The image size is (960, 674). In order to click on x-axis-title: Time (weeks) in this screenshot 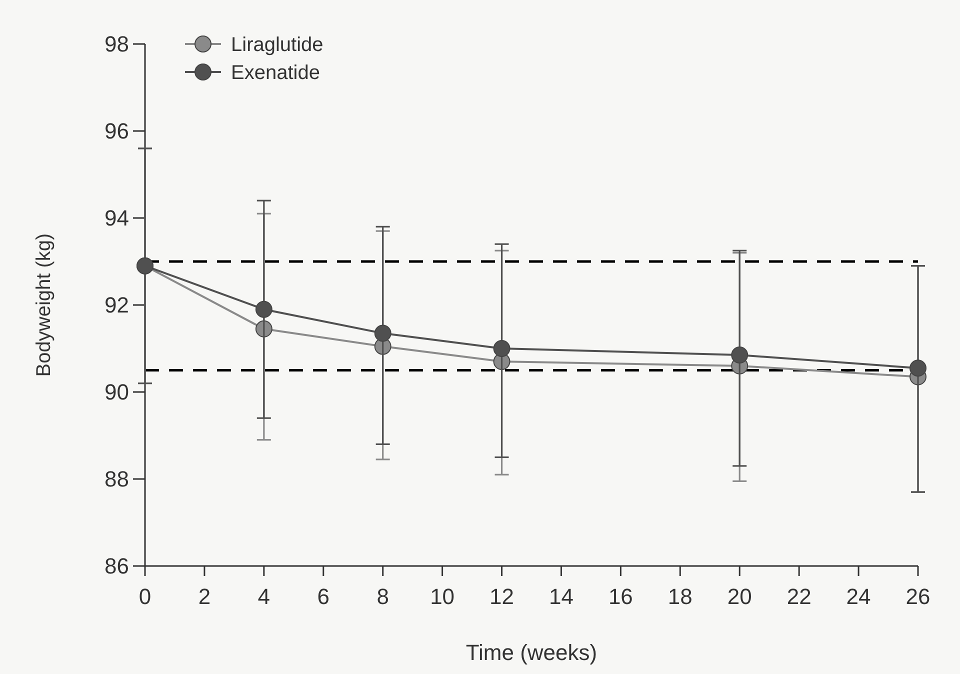, I will do `click(532, 652)`.